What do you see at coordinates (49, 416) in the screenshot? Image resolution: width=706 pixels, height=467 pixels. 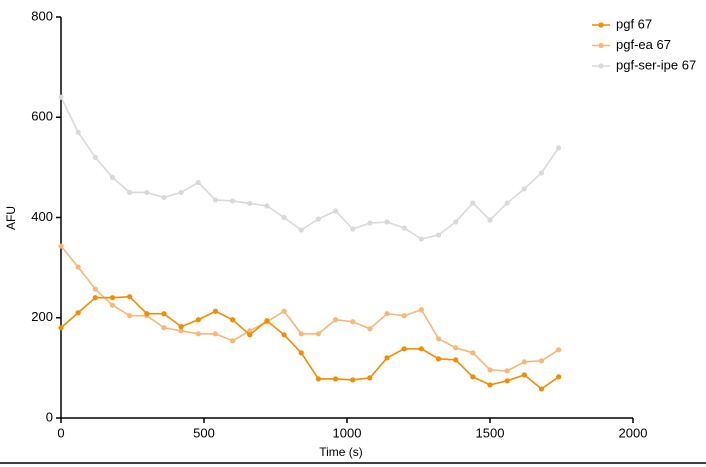 I see `y-tick-label: 0` at bounding box center [49, 416].